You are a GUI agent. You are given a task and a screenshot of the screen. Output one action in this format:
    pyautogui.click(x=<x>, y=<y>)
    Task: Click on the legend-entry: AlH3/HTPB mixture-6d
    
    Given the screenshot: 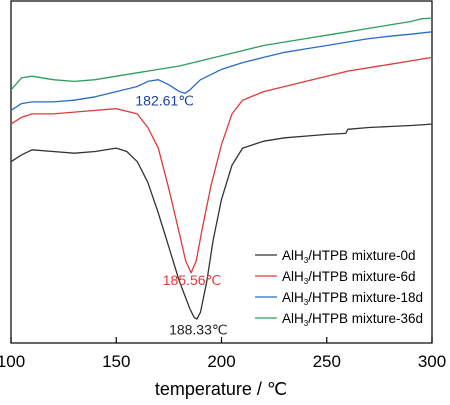 What is the action you would take?
    pyautogui.click(x=349, y=277)
    